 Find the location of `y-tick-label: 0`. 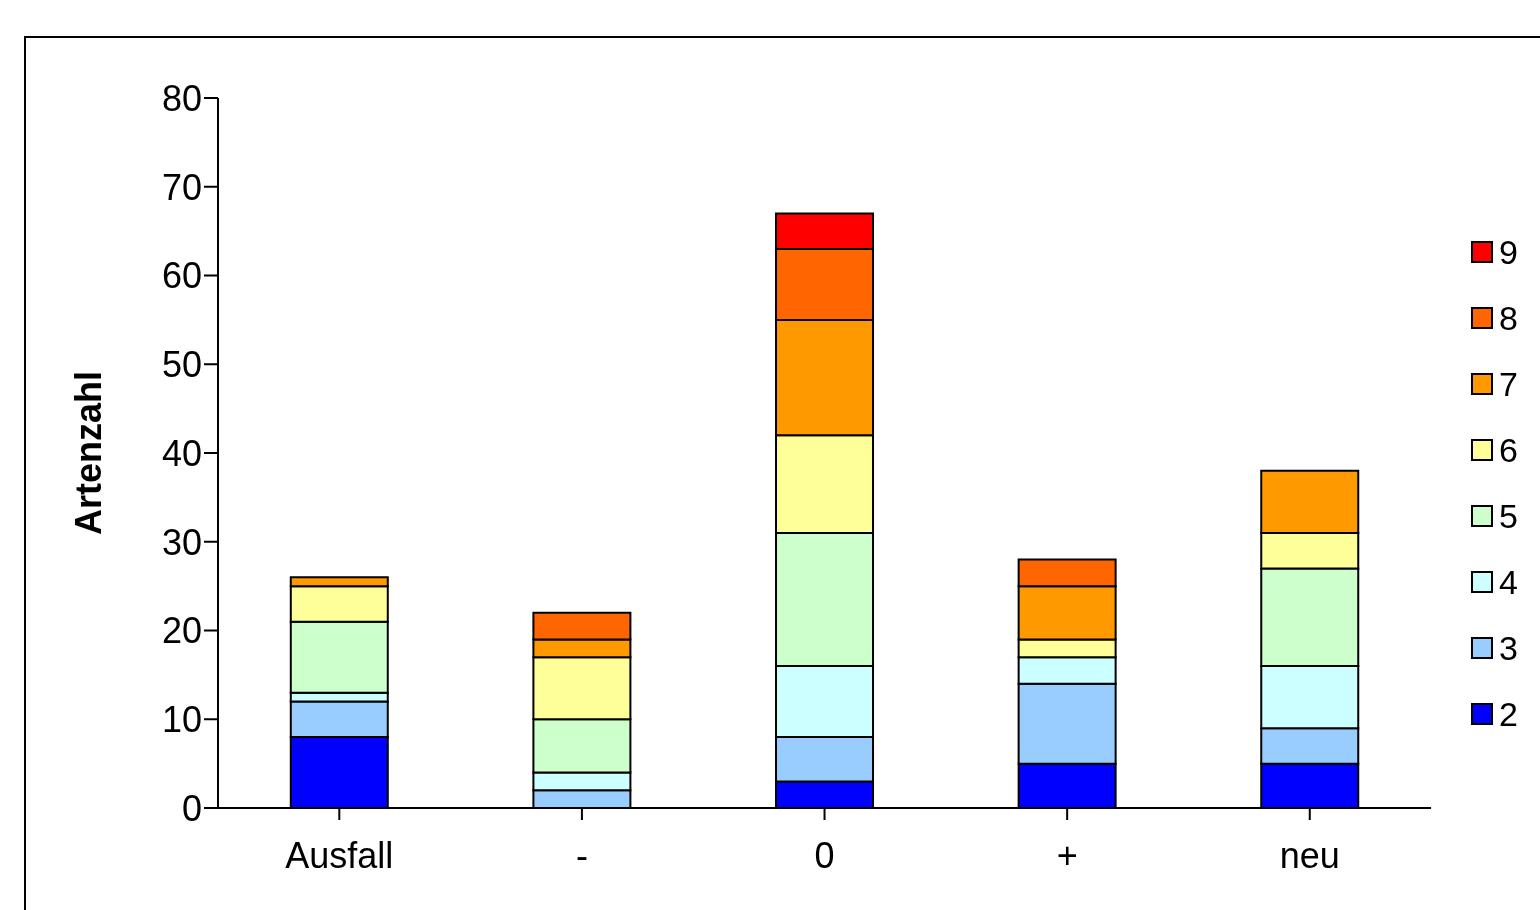

y-tick-label: 0 is located at coordinates (191, 808).